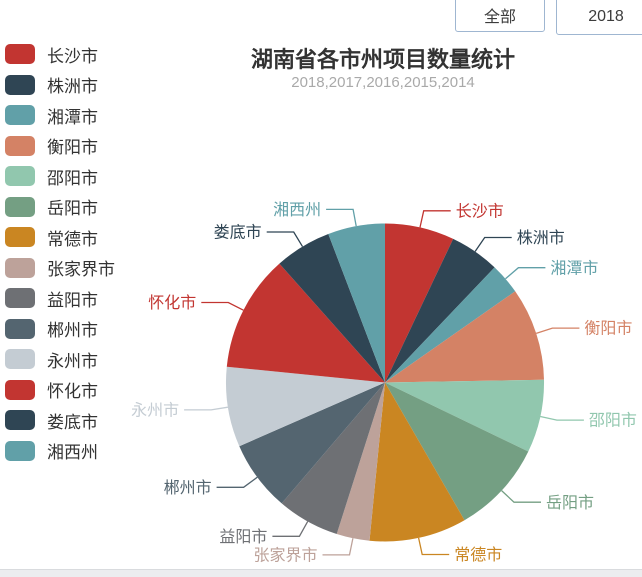  Describe the element at coordinates (285, 556) in the screenshot. I see `pie-label-7: 张家界市` at that location.